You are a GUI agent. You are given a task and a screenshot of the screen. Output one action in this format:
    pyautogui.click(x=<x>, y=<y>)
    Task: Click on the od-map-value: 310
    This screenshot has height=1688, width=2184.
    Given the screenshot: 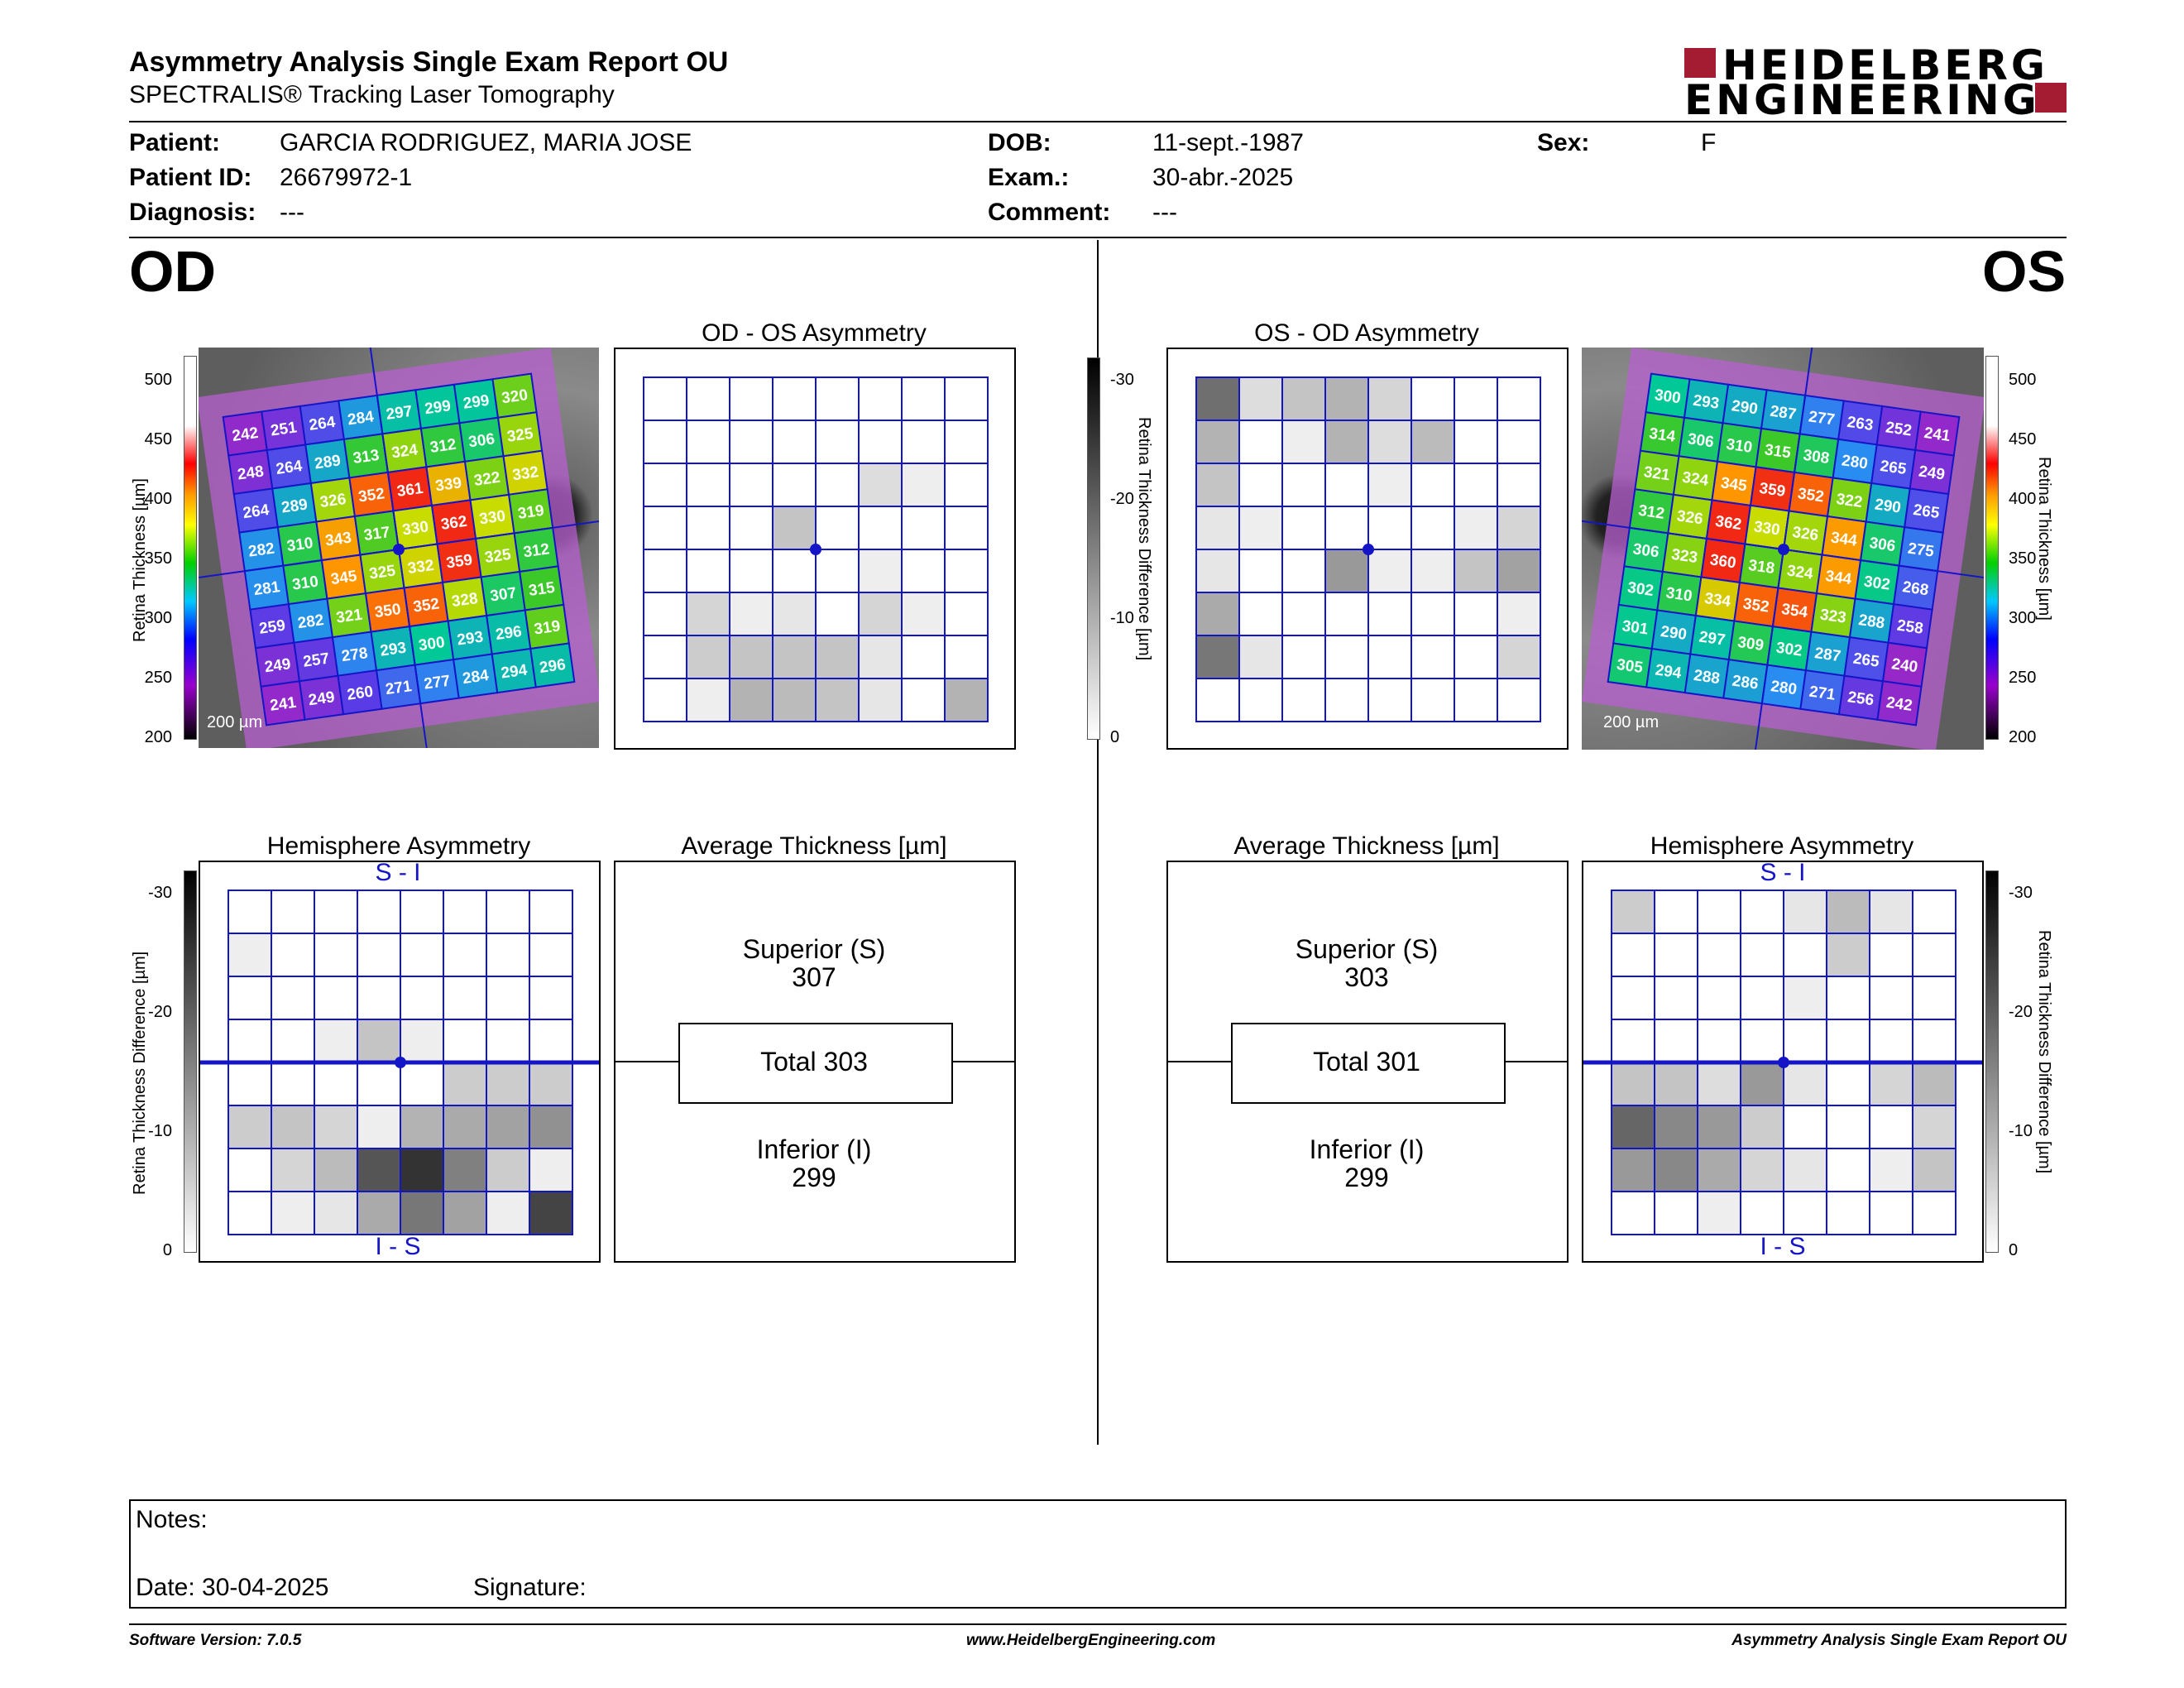 What is the action you would take?
    pyautogui.click(x=305, y=583)
    